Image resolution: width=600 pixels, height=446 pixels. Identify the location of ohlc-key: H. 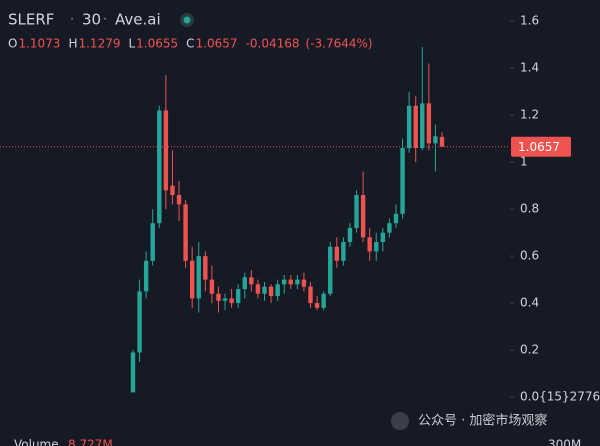
(72, 44).